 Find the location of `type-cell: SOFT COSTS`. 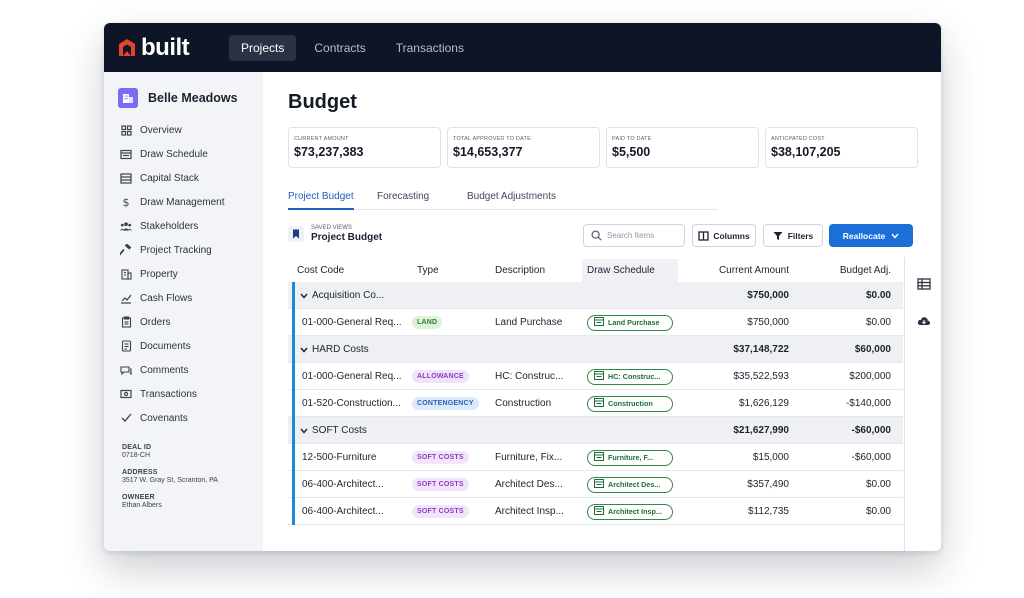

type-cell: SOFT COSTS is located at coordinates (440, 457).